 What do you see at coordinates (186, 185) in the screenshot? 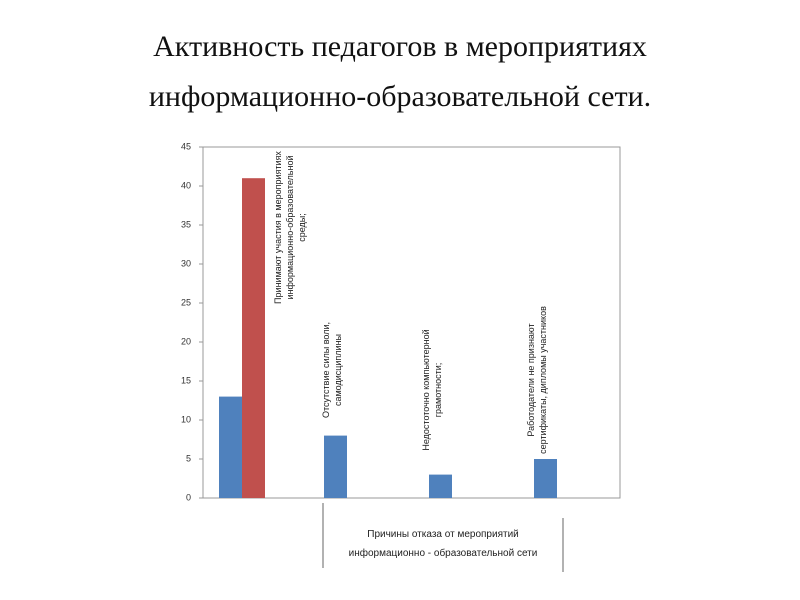
I see `y-tick-label: 40` at bounding box center [186, 185].